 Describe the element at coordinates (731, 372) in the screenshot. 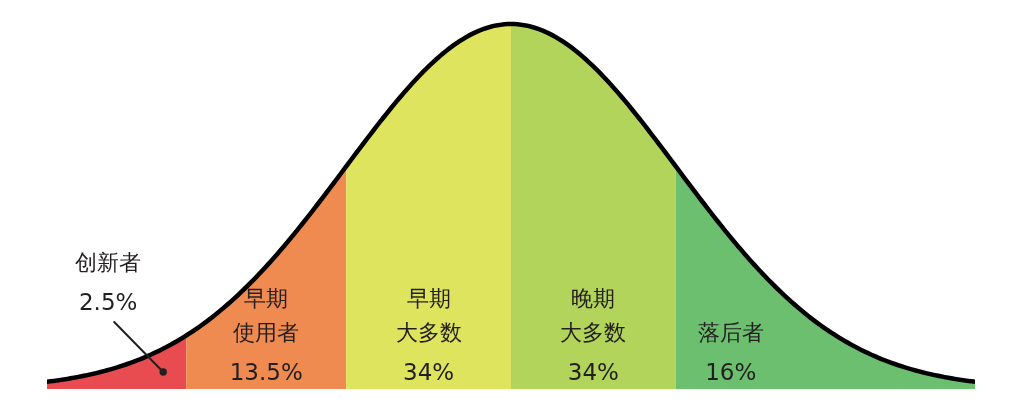

I see `data-label: 16%` at that location.